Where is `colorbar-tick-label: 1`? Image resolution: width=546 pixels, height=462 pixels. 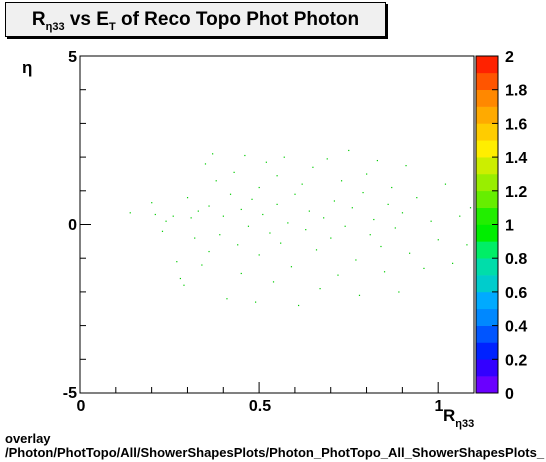 colorbar-tick-label: 1 is located at coordinates (509, 226).